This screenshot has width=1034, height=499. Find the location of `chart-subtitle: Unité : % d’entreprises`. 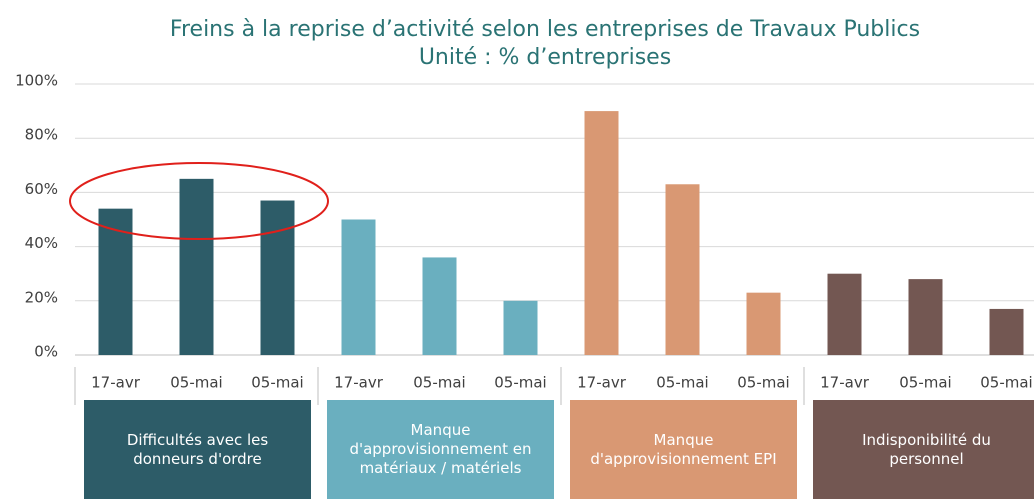

chart-subtitle: Unité : % d’entreprises is located at coordinates (545, 57).